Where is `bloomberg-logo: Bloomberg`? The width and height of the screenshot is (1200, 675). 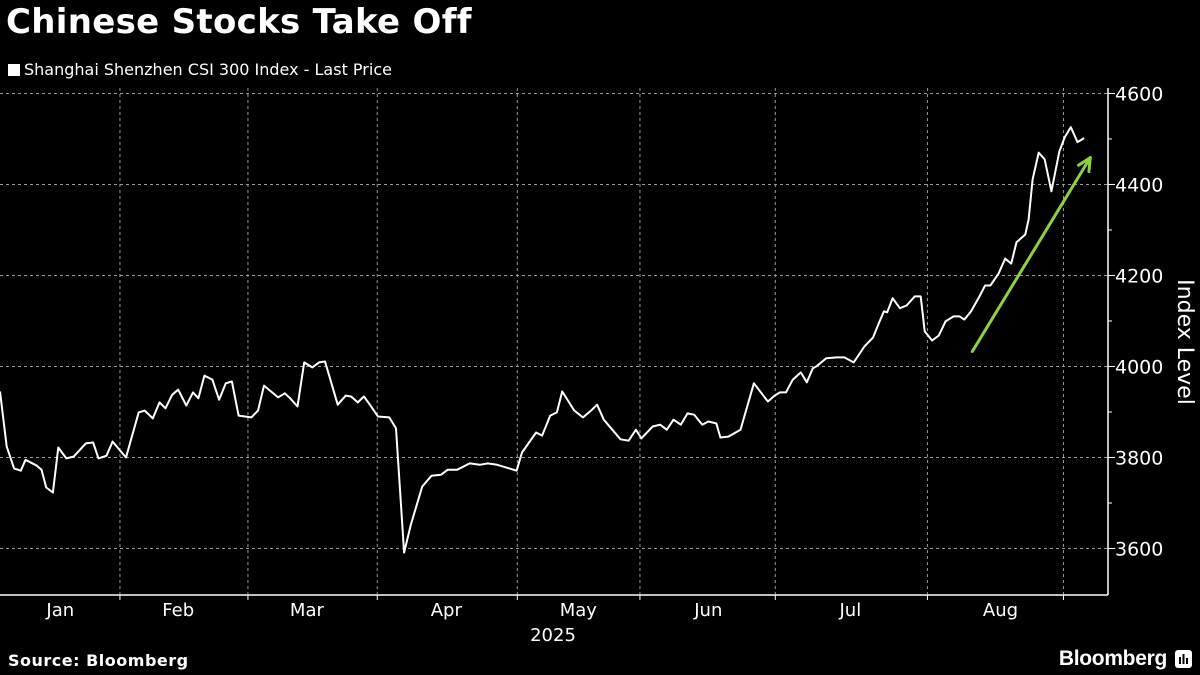
bloomberg-logo: Bloomberg is located at coordinates (1125, 659).